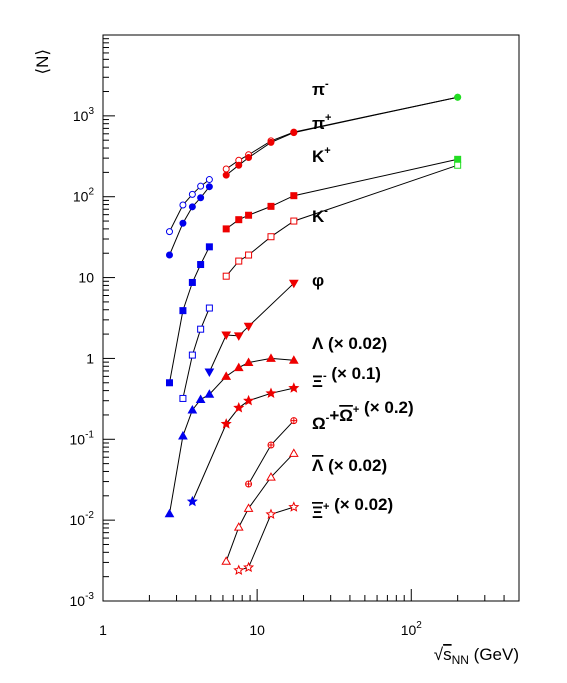 The width and height of the screenshot is (567, 683). I want to click on y-tick-label: 10³, so click(84, 115).